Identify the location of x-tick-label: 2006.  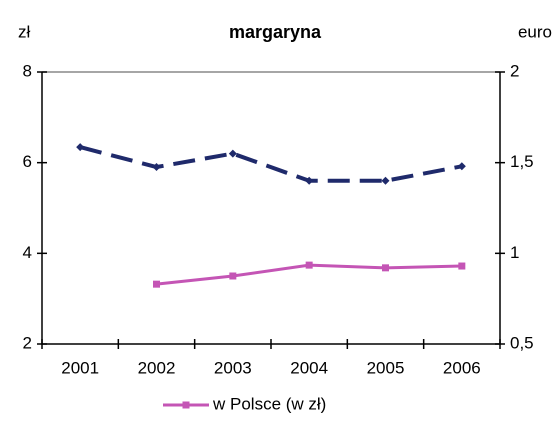
(462, 367).